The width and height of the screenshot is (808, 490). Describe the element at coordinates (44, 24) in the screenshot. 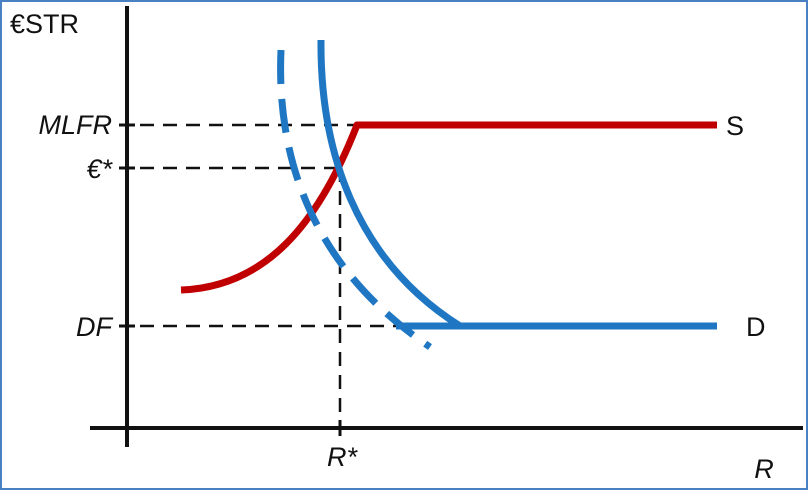

I see `y-axis-label: €STR` at that location.